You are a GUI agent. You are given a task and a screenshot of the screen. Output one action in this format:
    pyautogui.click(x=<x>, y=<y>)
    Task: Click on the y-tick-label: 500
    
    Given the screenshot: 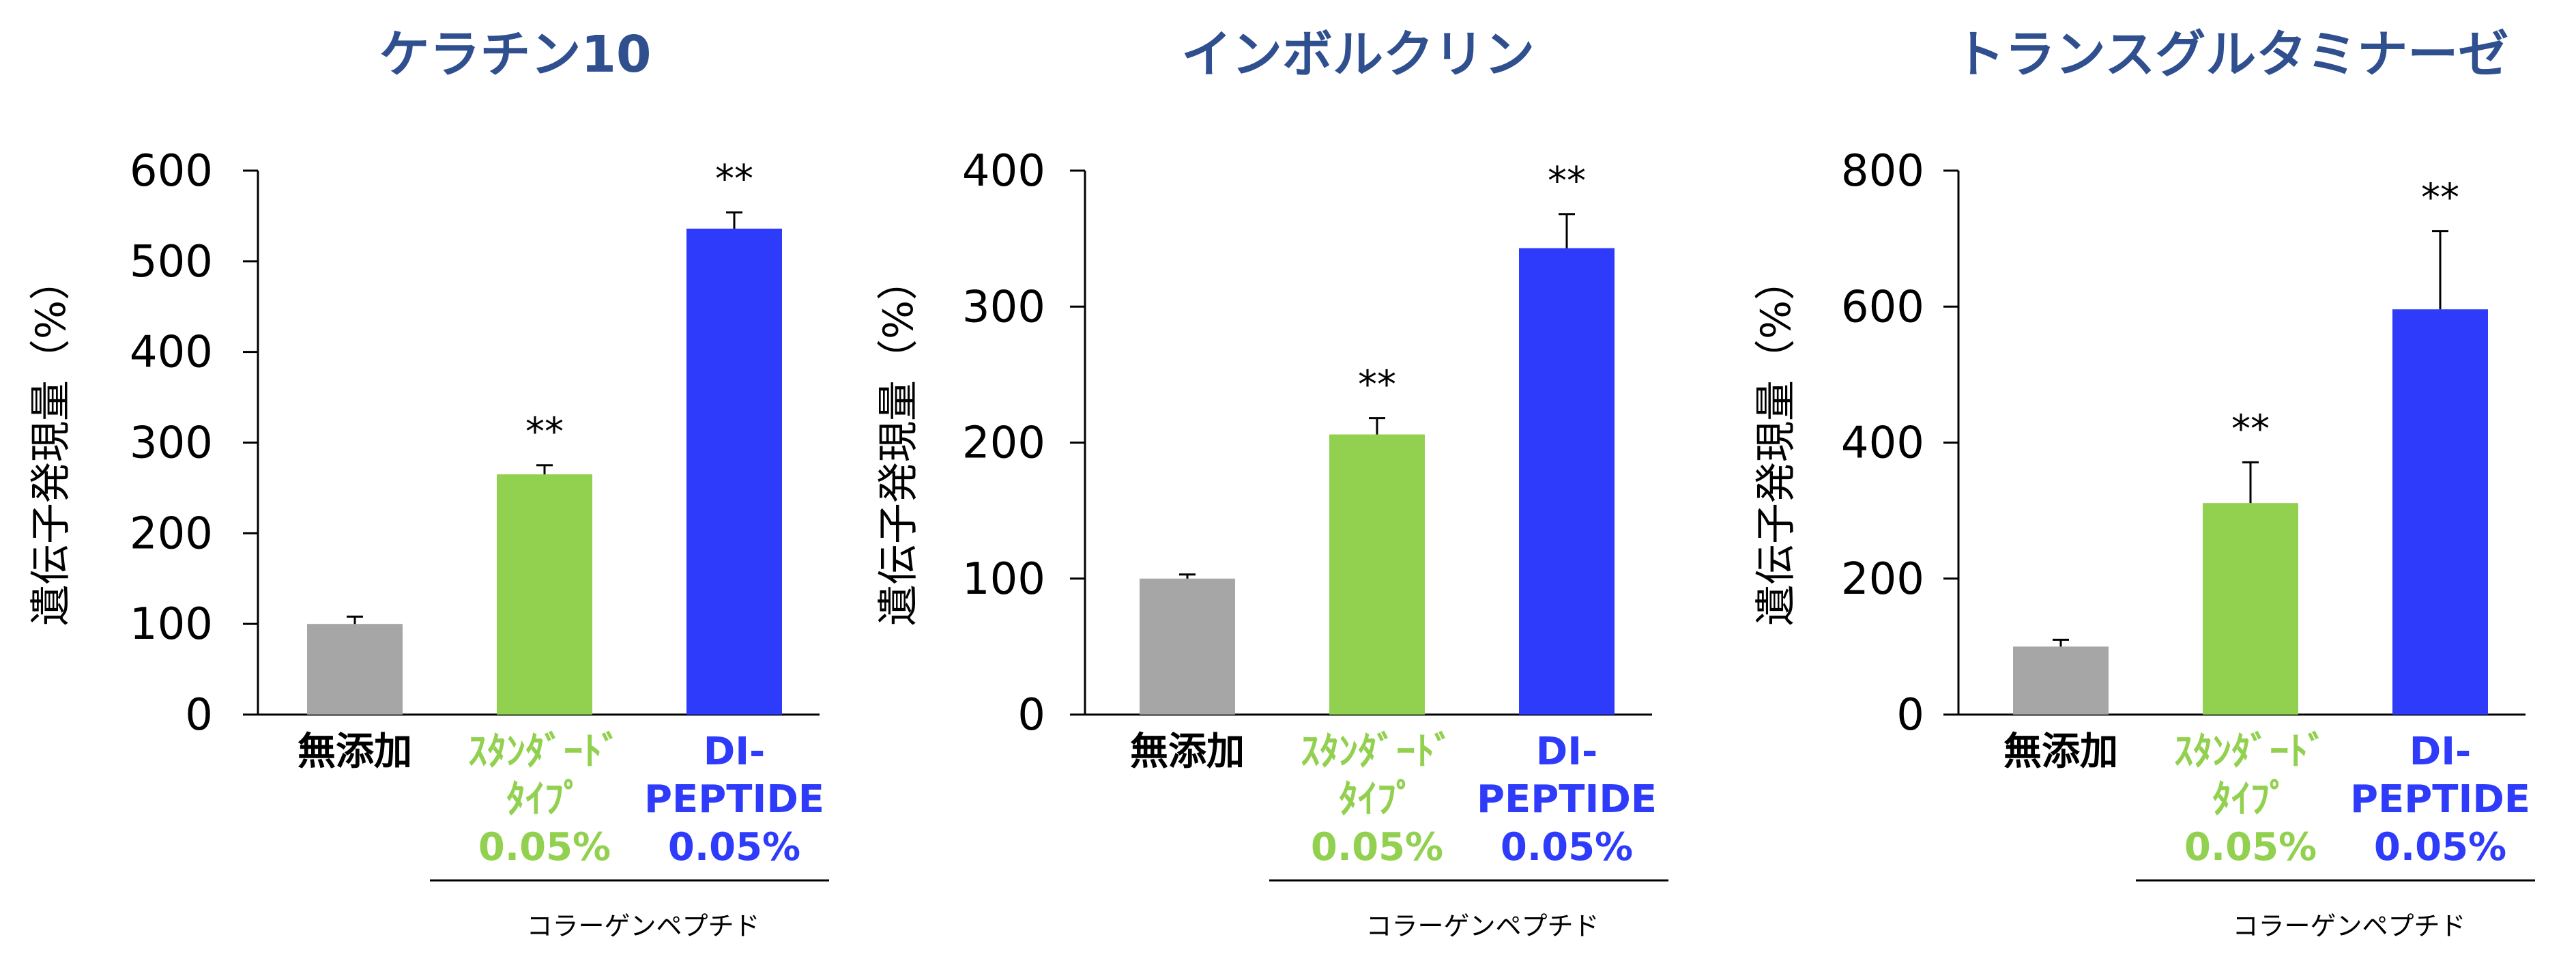 What is the action you would take?
    pyautogui.click(x=171, y=262)
    